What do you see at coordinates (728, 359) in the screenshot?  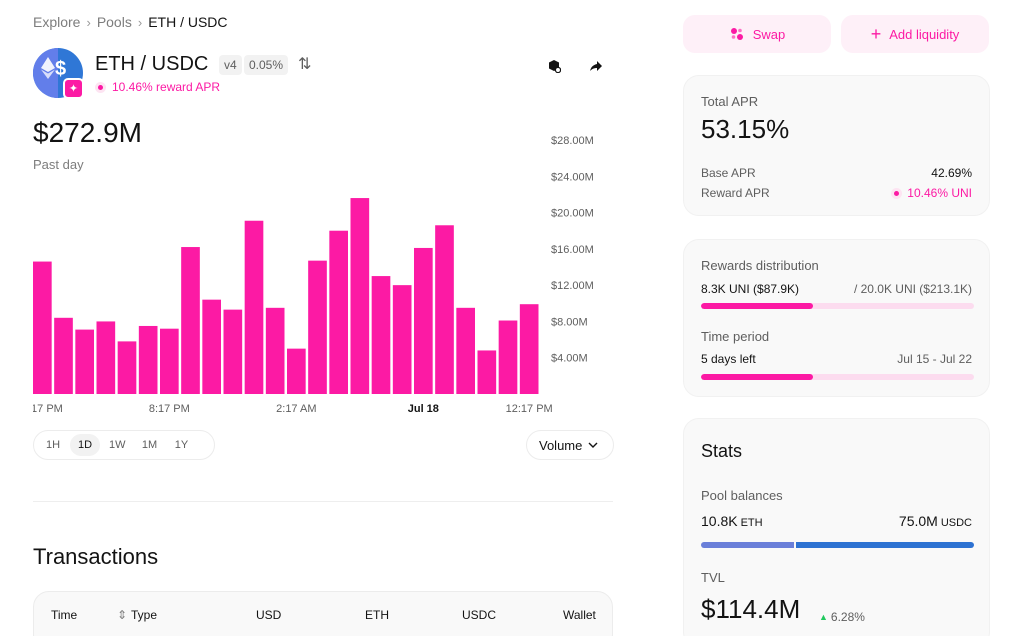 I see `days-left: 5 days left` at bounding box center [728, 359].